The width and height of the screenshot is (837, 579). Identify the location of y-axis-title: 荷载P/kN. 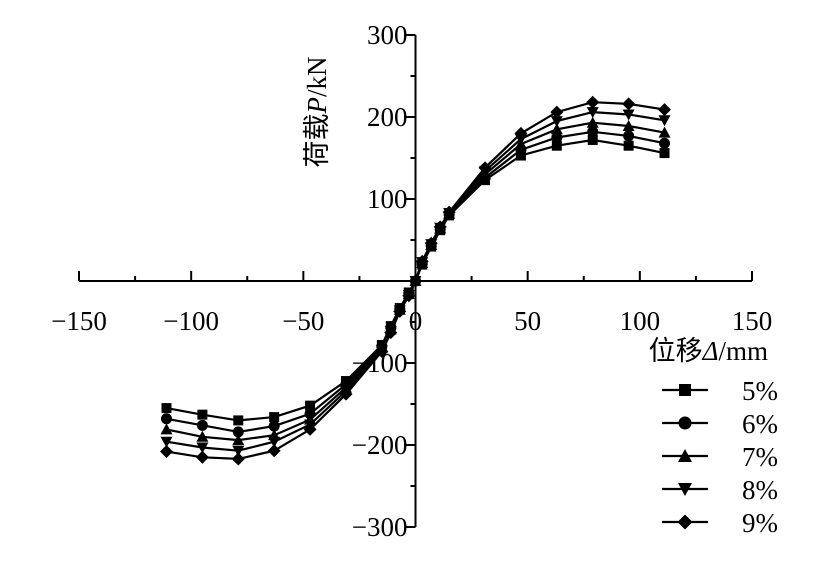
(317, 112).